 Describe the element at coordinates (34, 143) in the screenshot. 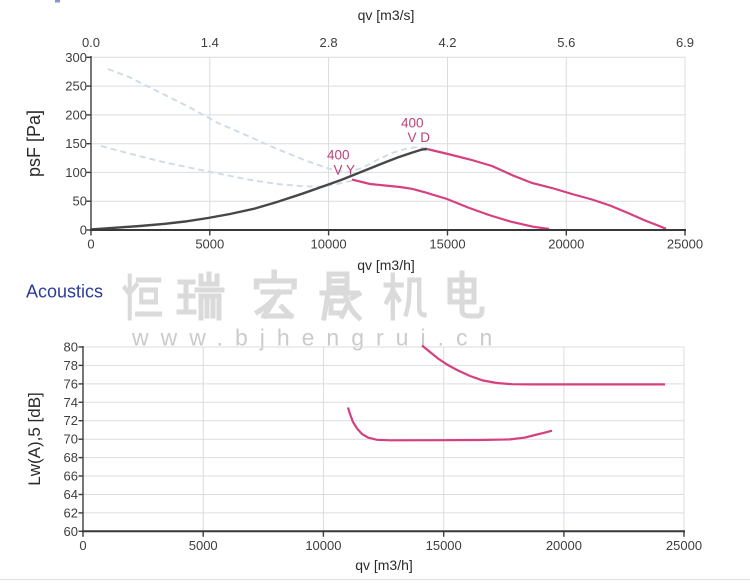

I see `svg-text: psF [Pa]` at that location.